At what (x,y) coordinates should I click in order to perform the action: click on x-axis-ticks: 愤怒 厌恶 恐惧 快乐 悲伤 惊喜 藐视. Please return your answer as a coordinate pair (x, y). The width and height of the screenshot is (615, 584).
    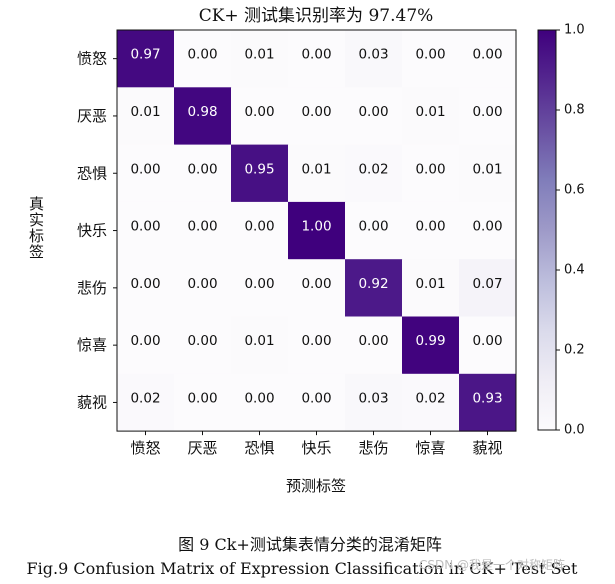
    Looking at the image, I should click on (316, 444).